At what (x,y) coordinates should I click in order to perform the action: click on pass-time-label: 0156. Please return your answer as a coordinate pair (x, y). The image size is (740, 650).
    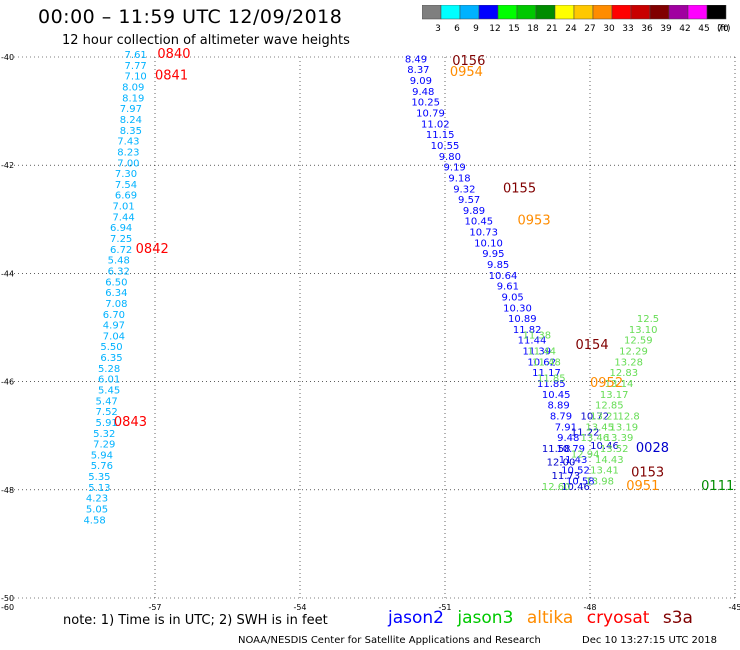
    Looking at the image, I should click on (468, 61).